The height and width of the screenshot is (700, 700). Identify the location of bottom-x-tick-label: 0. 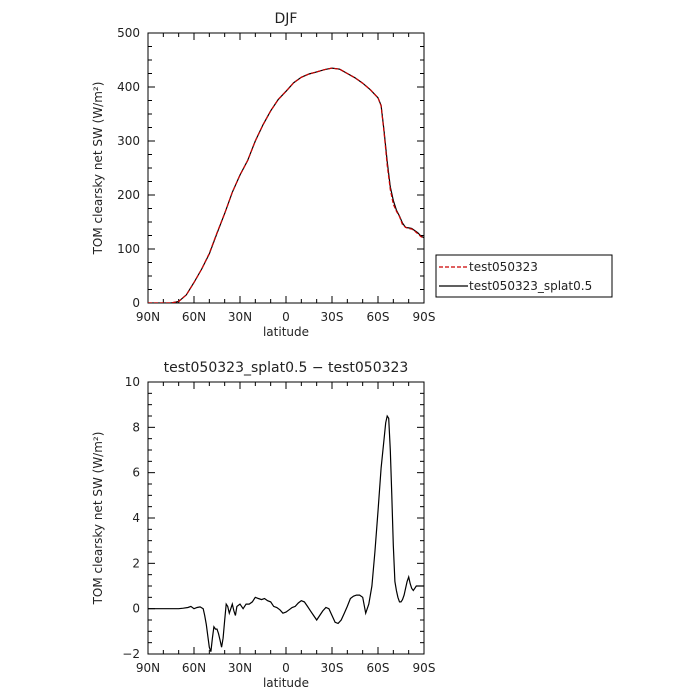
(286, 668).